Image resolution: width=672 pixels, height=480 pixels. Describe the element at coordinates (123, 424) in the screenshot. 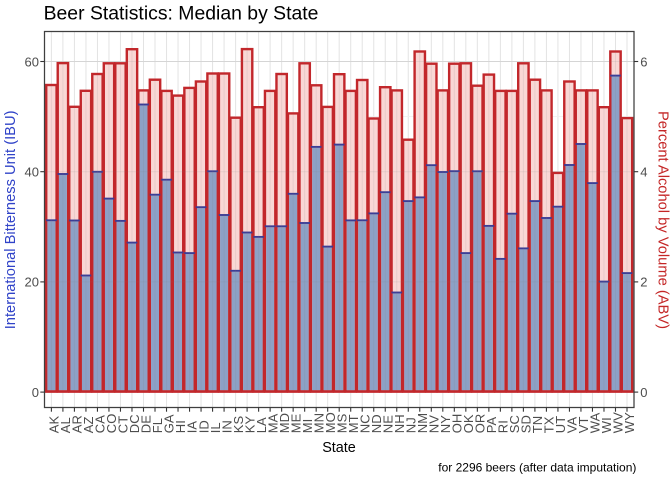

I see `svg-text: CT` at that location.